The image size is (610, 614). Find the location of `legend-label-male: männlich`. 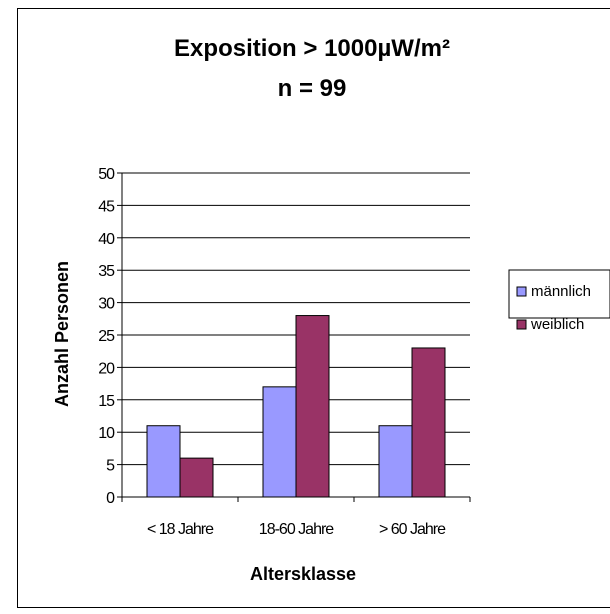

legend-label-male: männlich is located at coordinates (561, 291).